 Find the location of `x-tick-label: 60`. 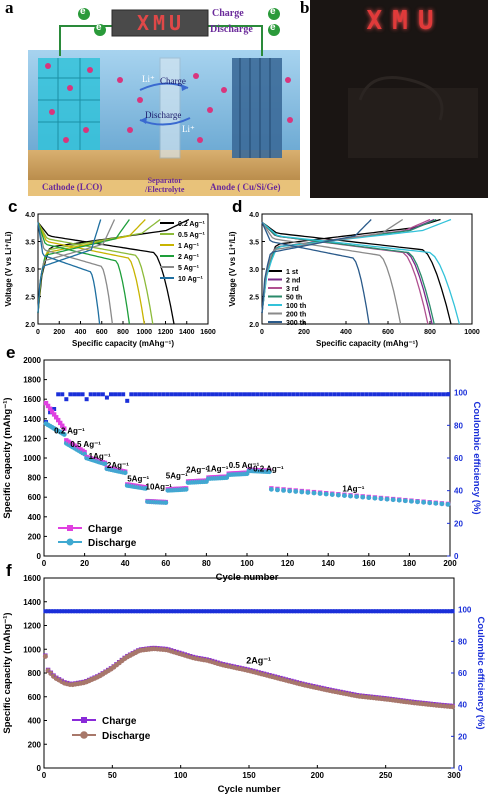

x-tick-label: 60 is located at coordinates (165, 563).